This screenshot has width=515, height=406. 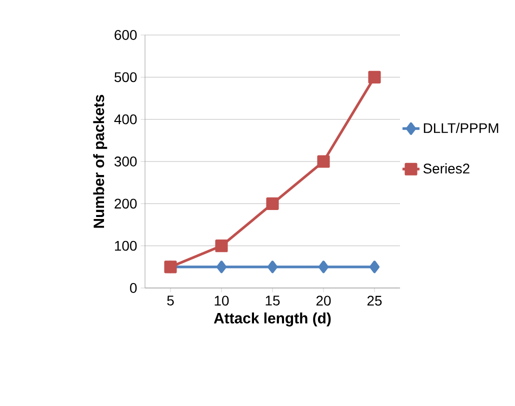 What do you see at coordinates (273, 301) in the screenshot?
I see `x-tick-label: 15` at bounding box center [273, 301].